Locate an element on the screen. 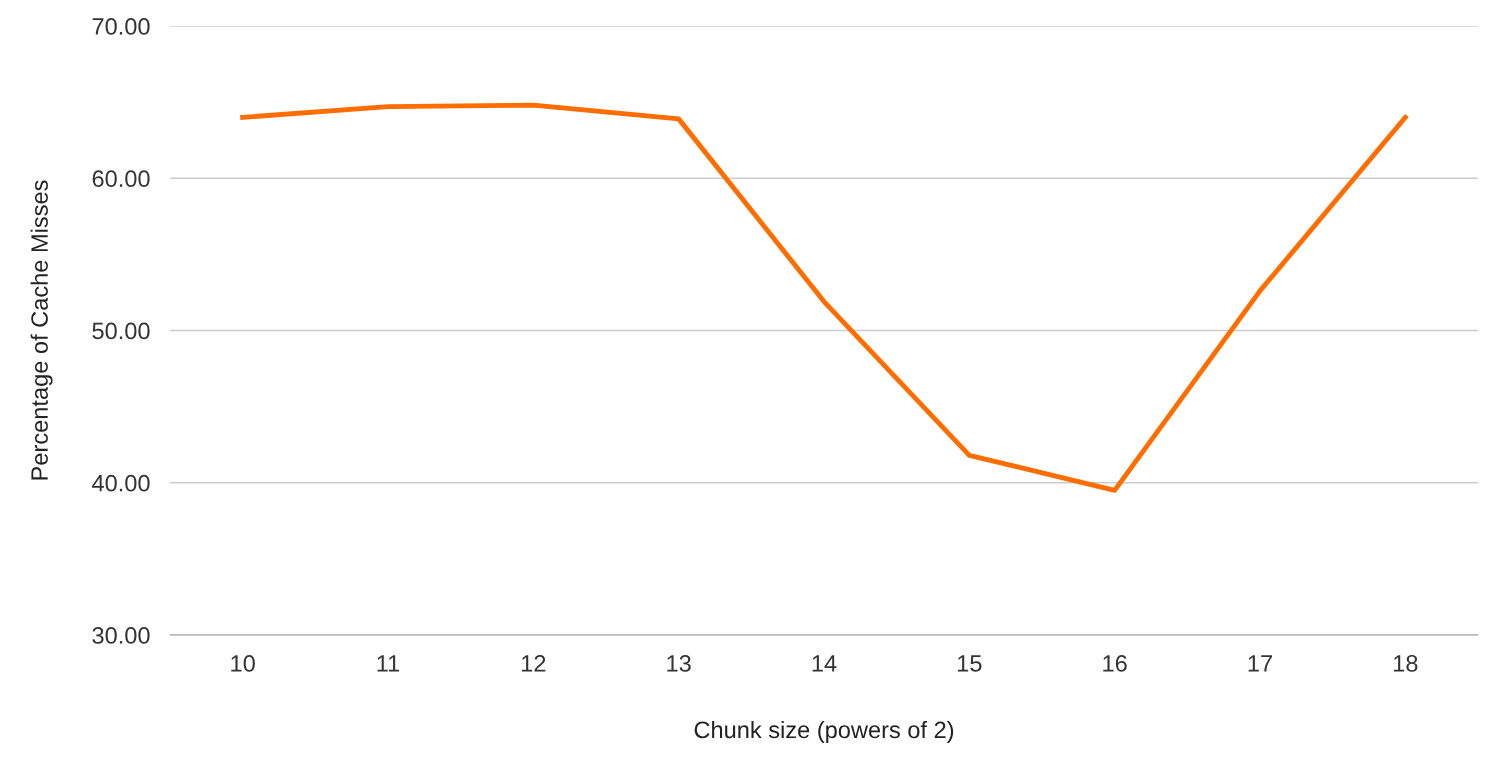 The width and height of the screenshot is (1489, 757). y-axis-title: Percentage of Cache Misses is located at coordinates (41, 330).